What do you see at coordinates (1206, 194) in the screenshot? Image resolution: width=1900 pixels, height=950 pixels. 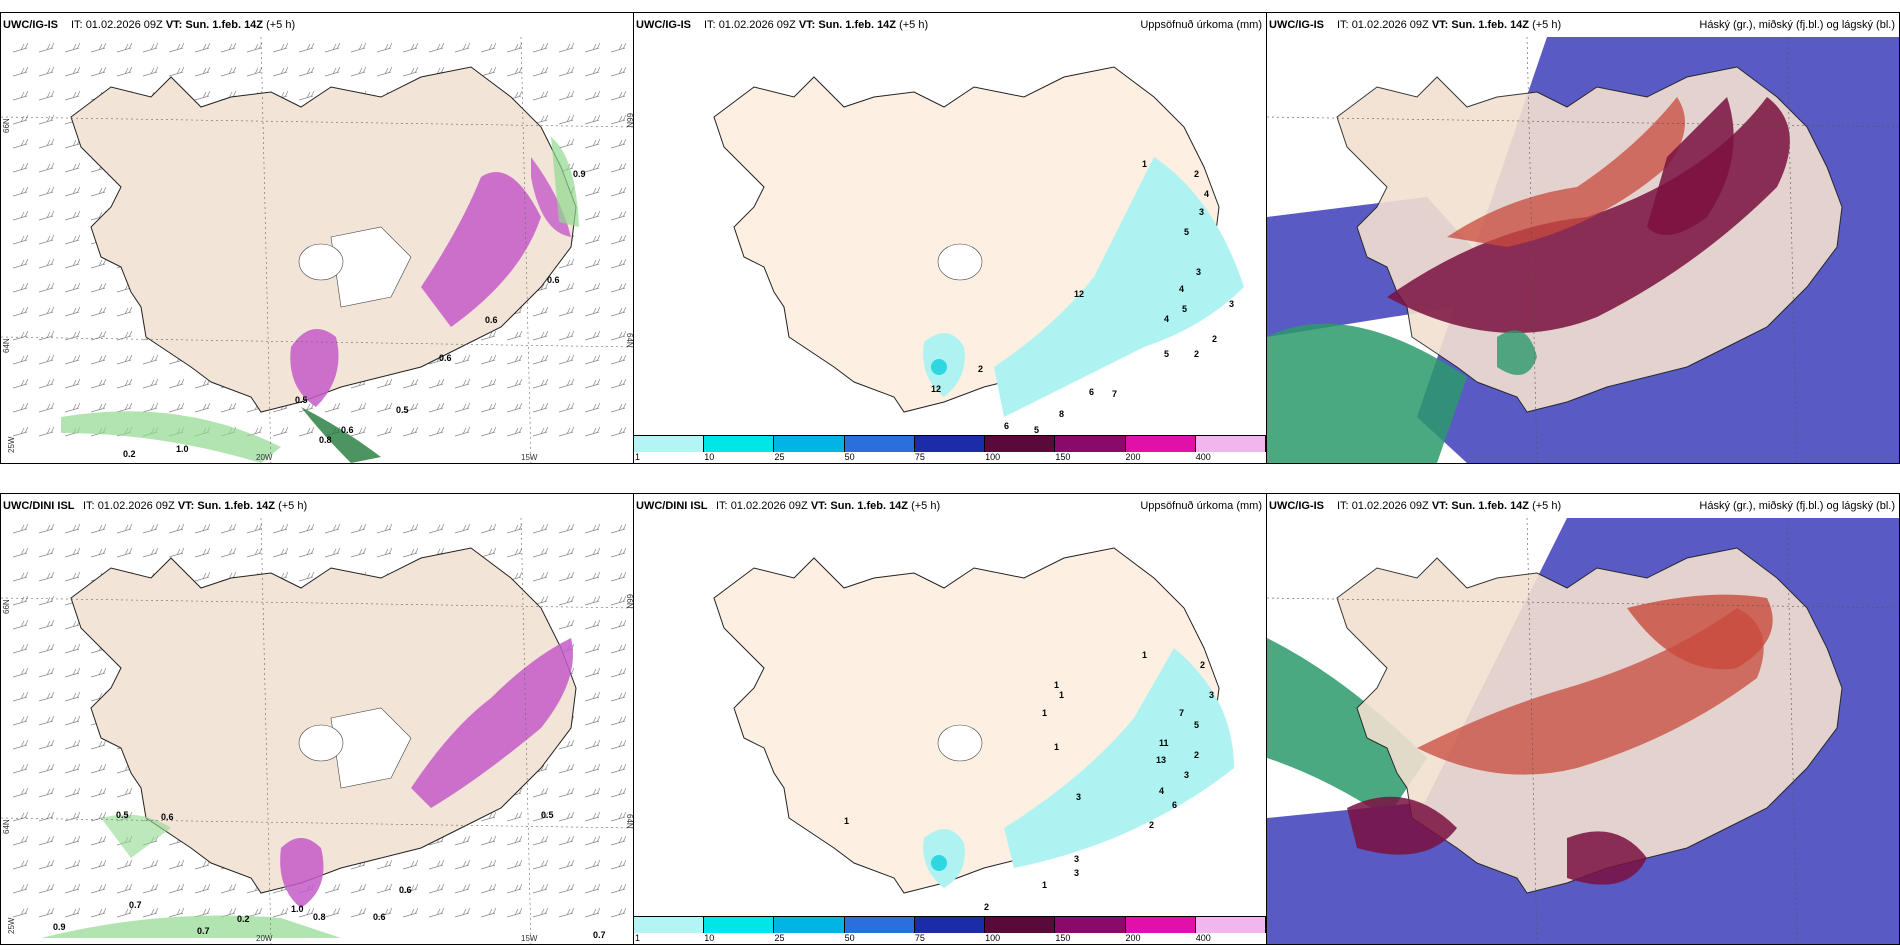 I see `precip-value: 4` at bounding box center [1206, 194].